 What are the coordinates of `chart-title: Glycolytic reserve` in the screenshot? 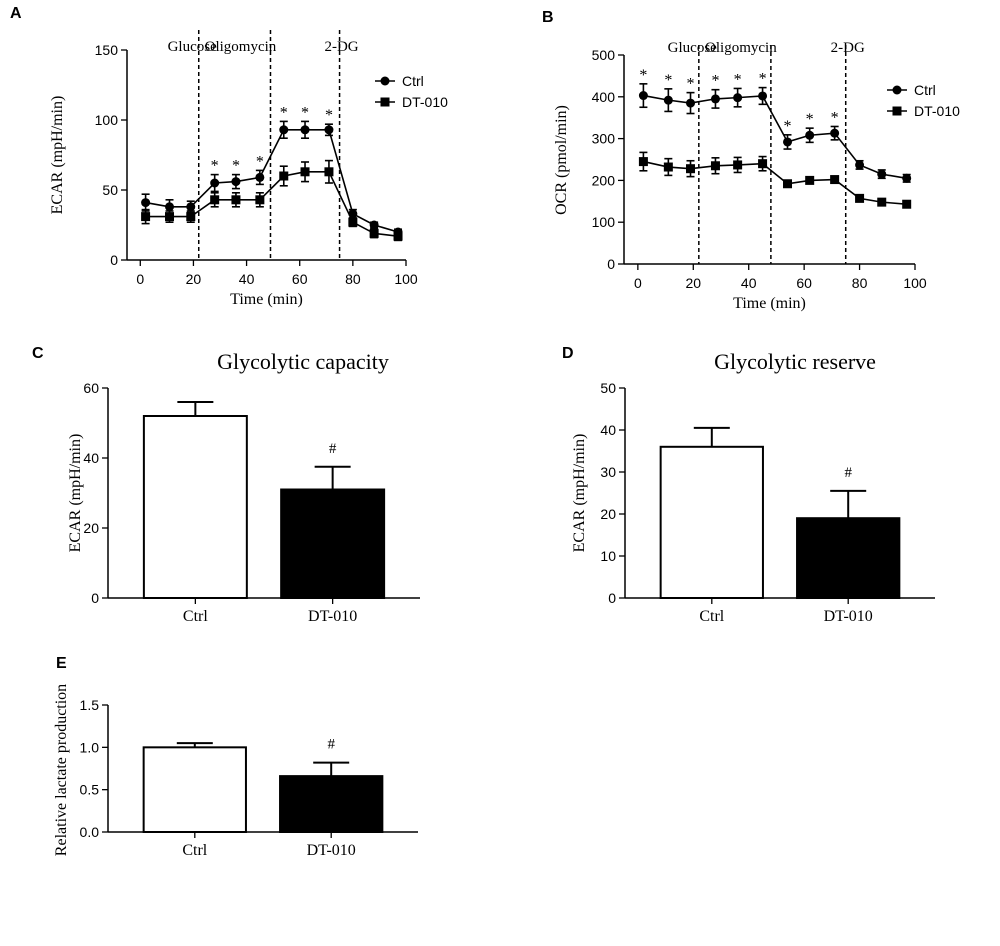 It's located at (795, 361).